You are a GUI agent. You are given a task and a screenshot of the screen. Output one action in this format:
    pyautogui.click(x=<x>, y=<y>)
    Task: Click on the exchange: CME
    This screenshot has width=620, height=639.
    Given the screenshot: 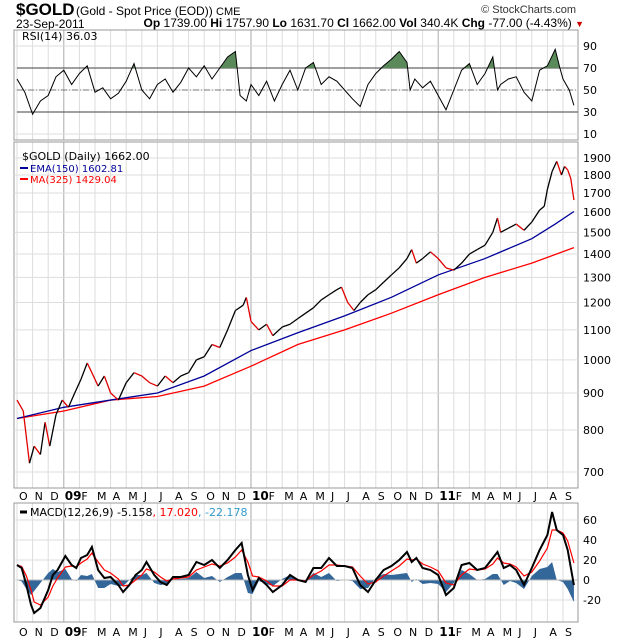 What is the action you would take?
    pyautogui.click(x=228, y=12)
    